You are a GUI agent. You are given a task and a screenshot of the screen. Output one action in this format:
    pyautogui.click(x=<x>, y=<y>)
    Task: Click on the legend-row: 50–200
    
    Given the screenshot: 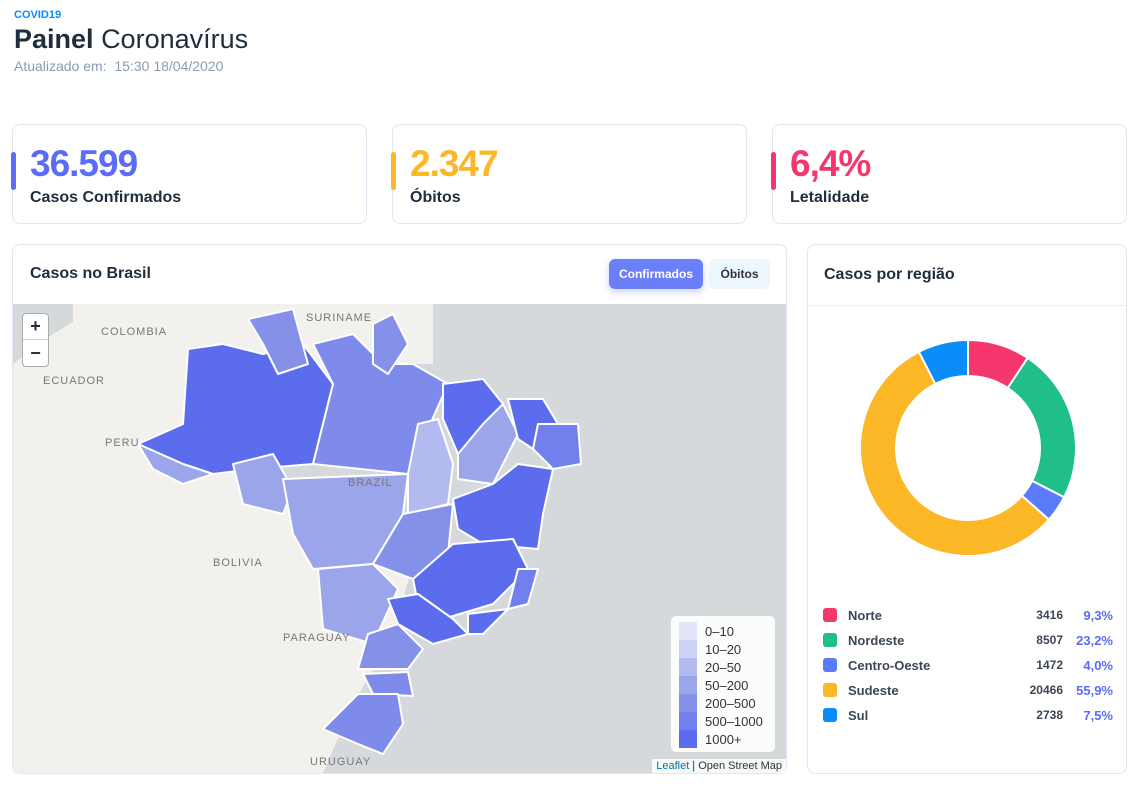 What is the action you would take?
    pyautogui.click(x=723, y=685)
    